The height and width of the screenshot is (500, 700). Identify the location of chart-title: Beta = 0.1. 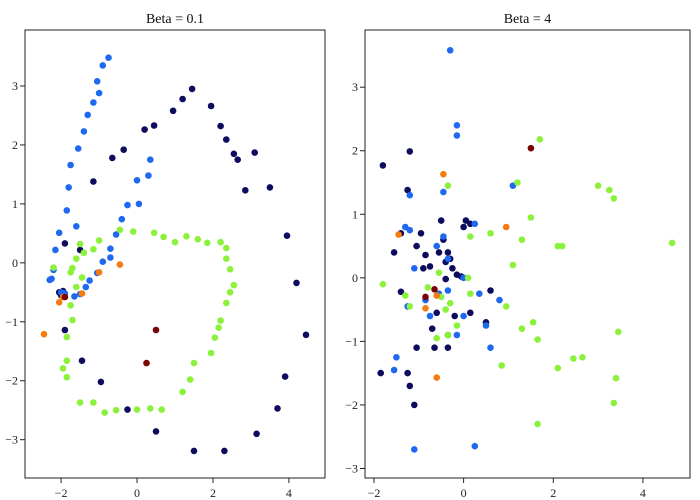
(175, 19).